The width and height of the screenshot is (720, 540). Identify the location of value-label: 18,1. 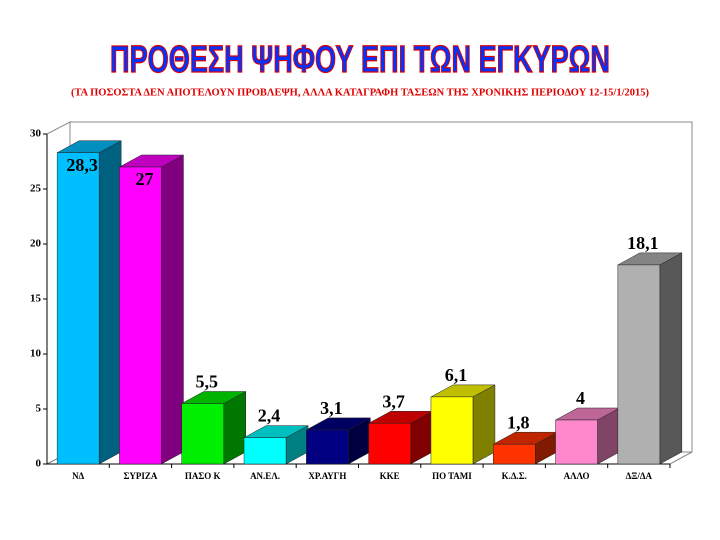
(643, 243).